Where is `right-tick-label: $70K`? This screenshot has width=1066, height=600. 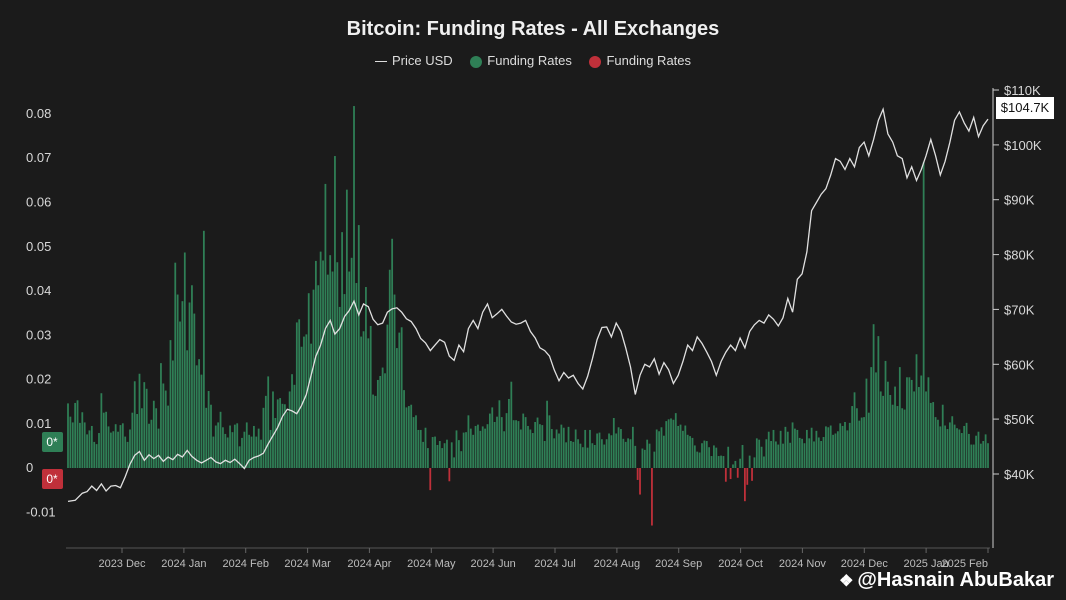
right-tick-label: $70K is located at coordinates (1019, 309).